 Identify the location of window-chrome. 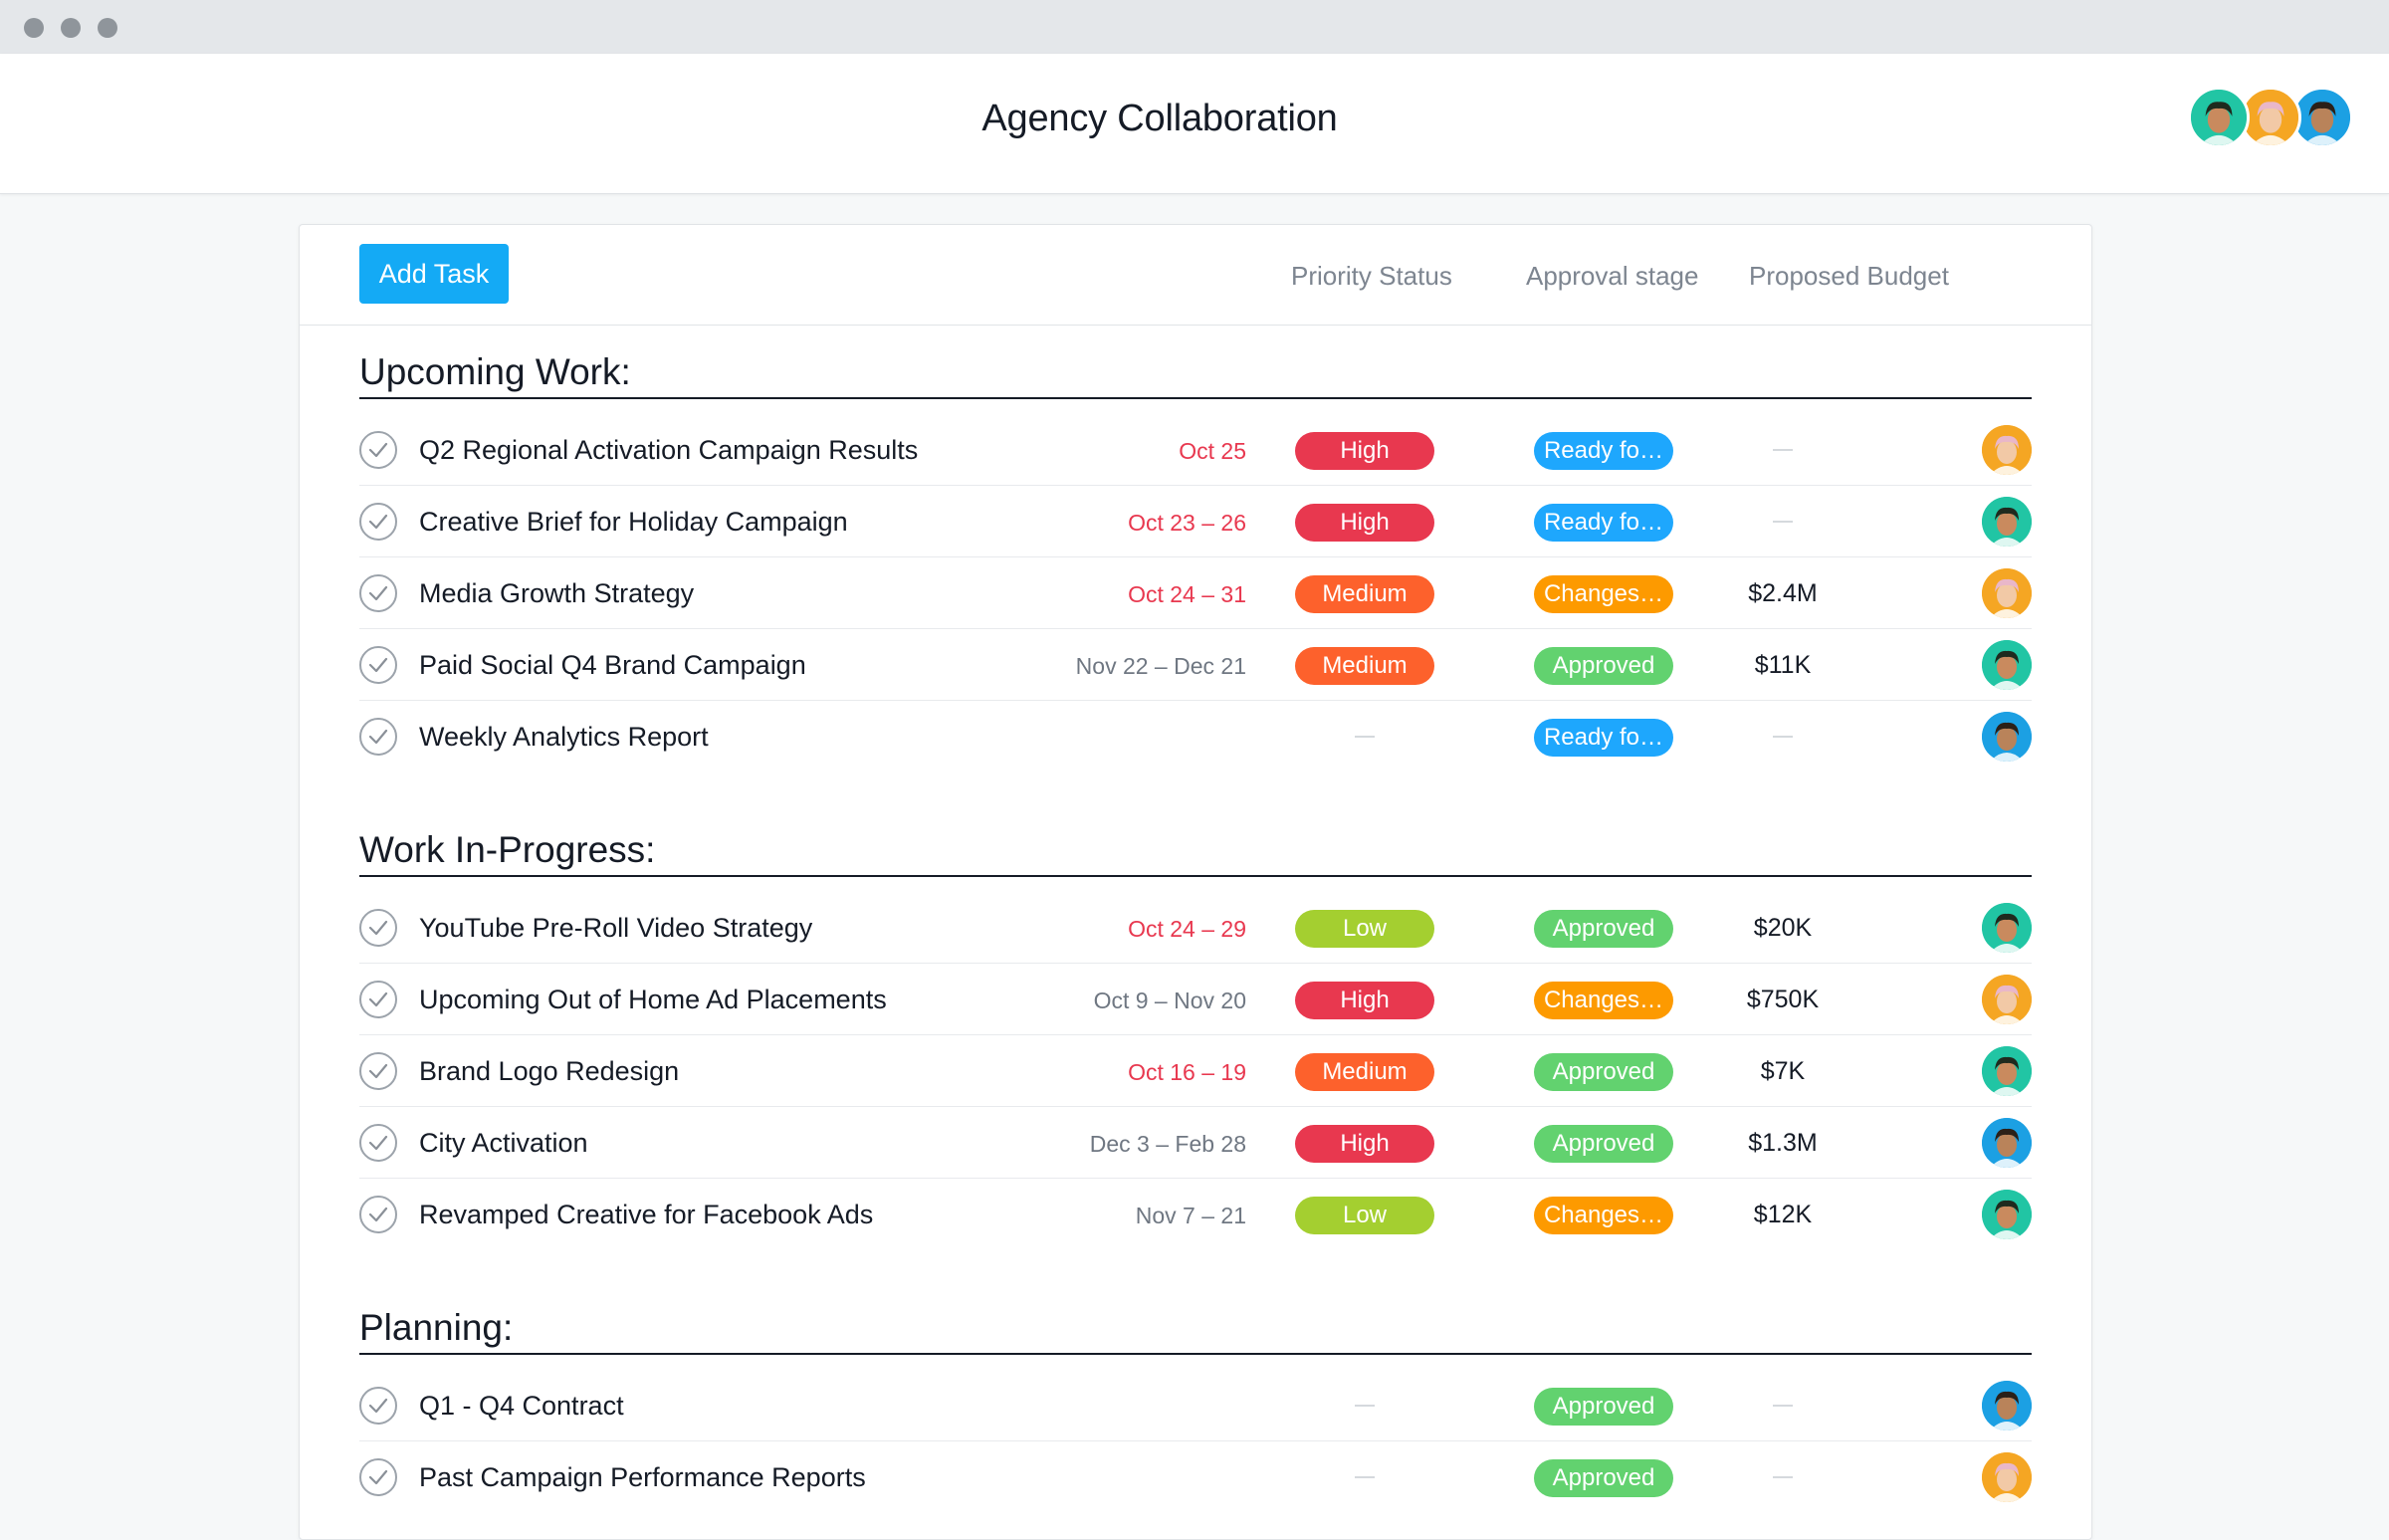
(1194, 27).